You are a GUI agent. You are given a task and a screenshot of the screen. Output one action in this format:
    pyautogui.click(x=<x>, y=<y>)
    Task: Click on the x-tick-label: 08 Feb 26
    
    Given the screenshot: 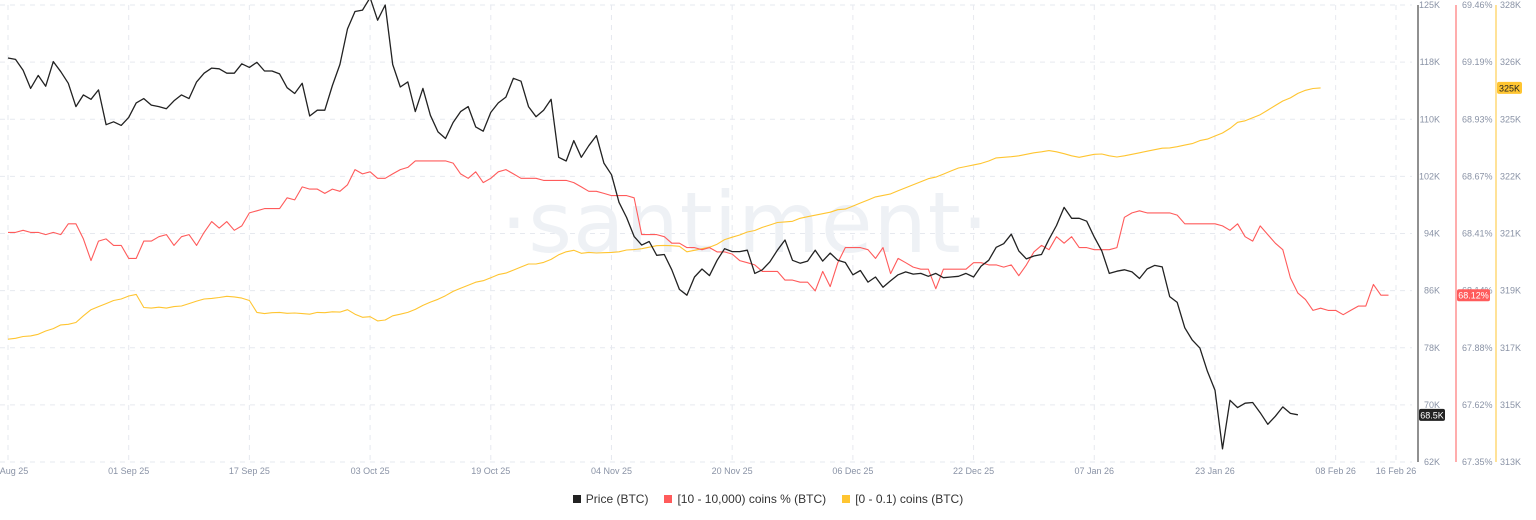 What is the action you would take?
    pyautogui.click(x=1335, y=471)
    